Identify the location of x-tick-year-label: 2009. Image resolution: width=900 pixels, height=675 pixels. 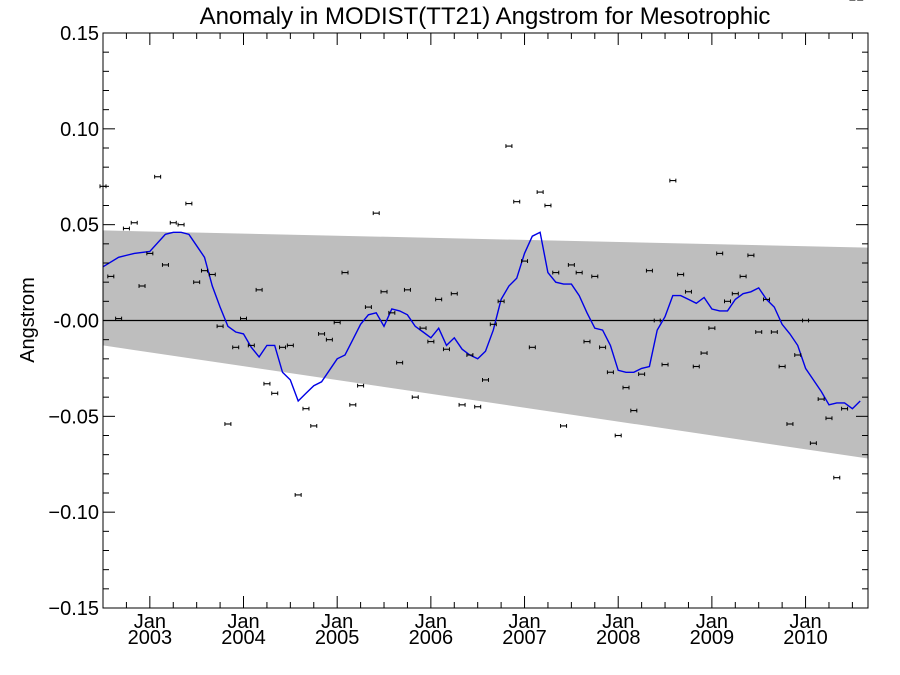
(712, 638).